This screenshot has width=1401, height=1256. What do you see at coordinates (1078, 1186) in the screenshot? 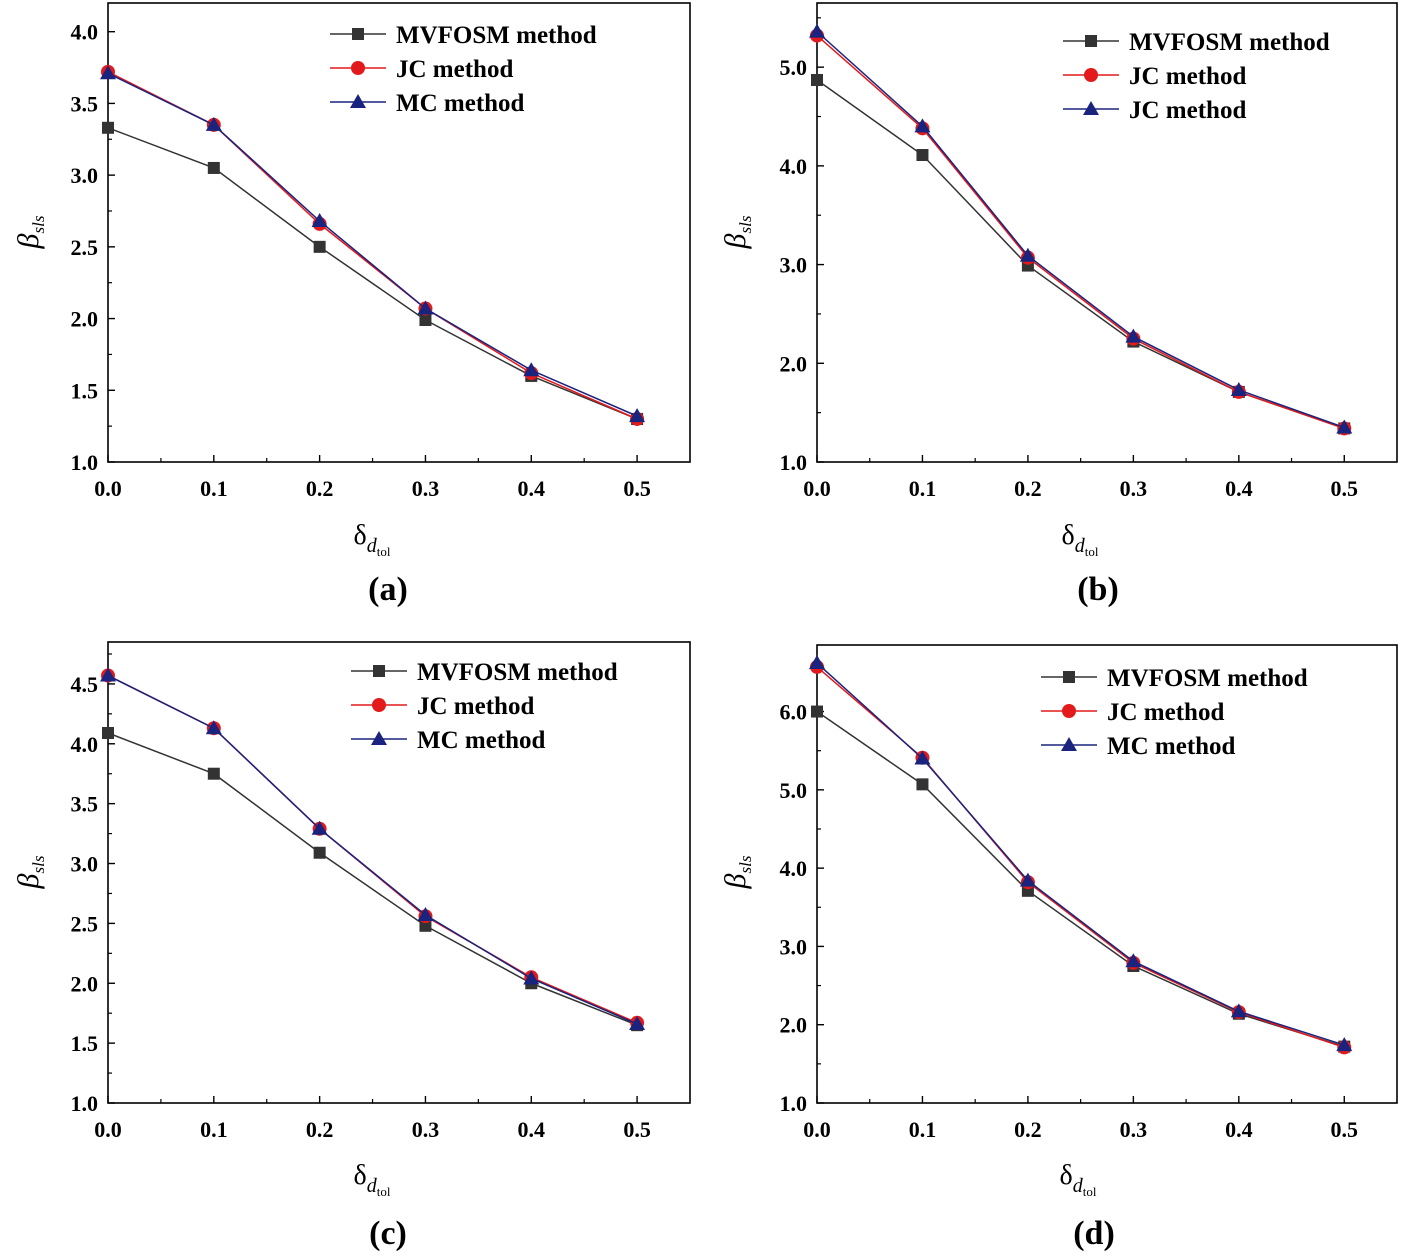
I see `x-axis-subscript: d` at bounding box center [1078, 1186].